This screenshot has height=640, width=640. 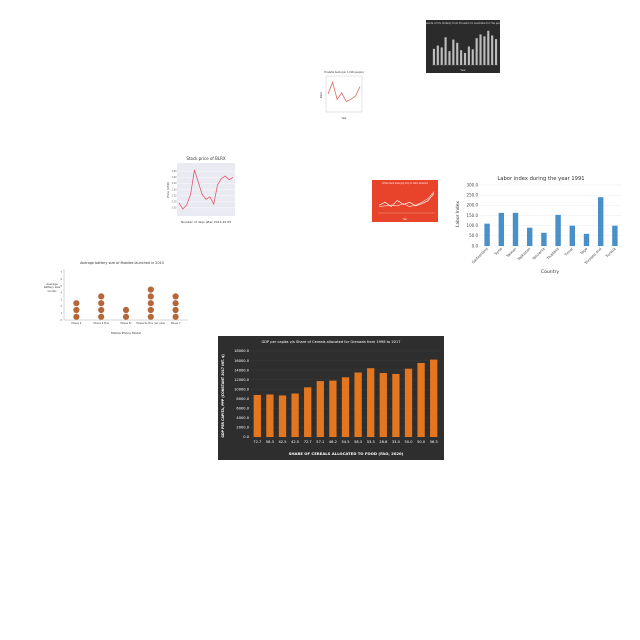 What do you see at coordinates (568, 252) in the screenshot?
I see `x-tick-label: Timor` at bounding box center [568, 252].